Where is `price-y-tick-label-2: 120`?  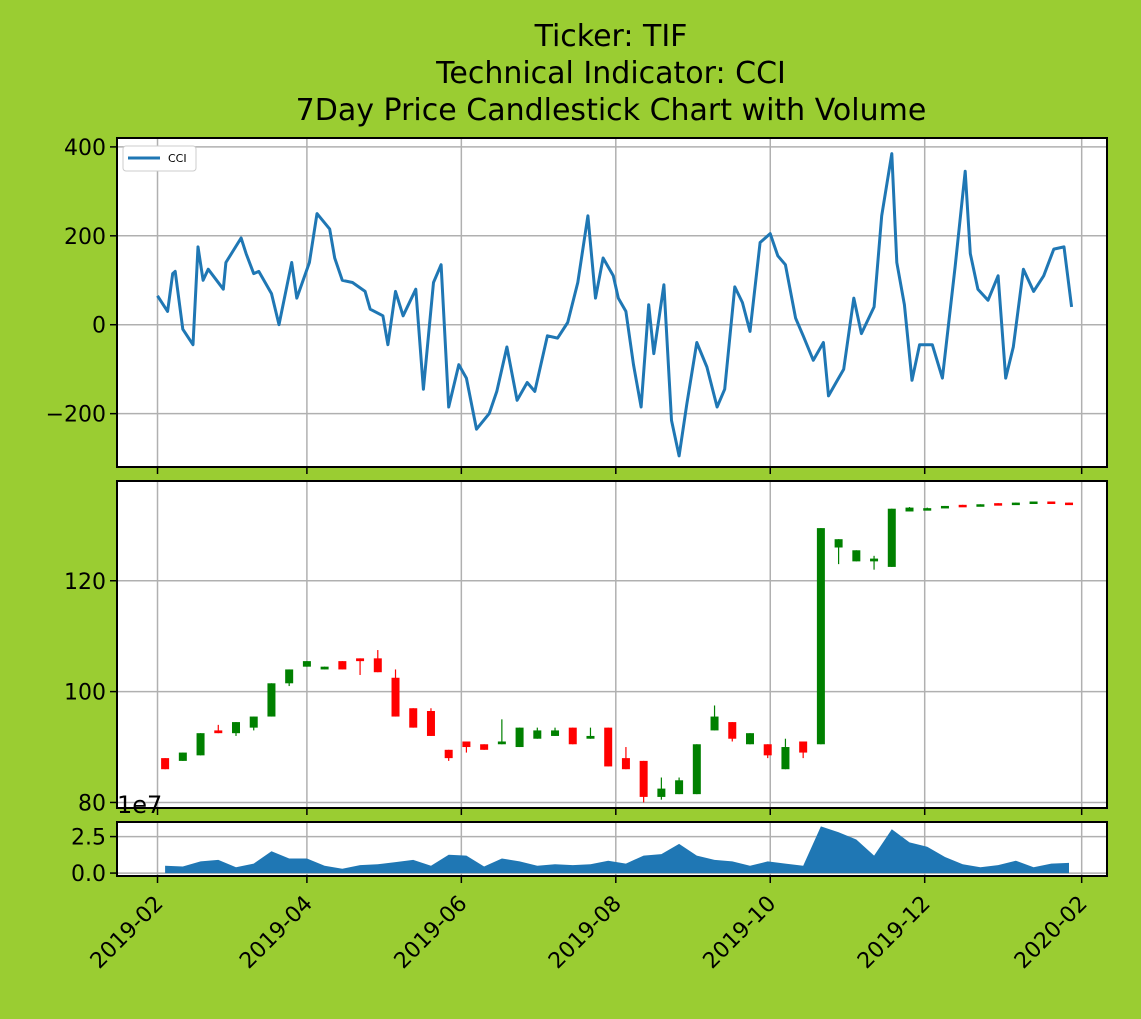 price-y-tick-label-2: 120 is located at coordinates (85, 582).